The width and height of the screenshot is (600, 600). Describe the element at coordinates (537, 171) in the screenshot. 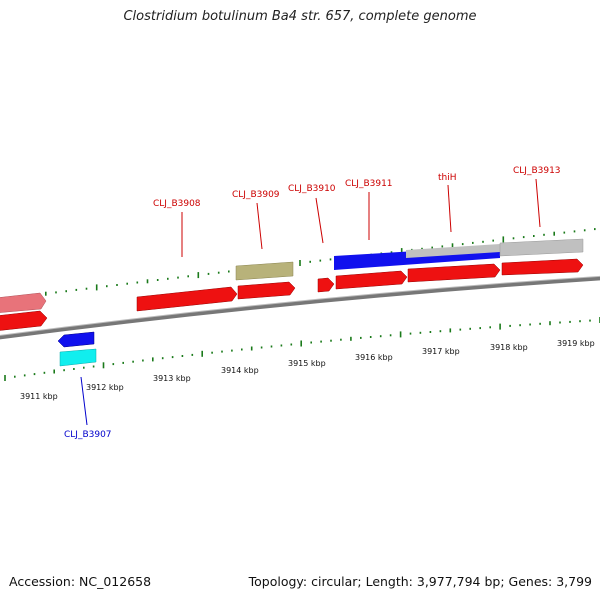

I see `gene-label-b3913: CLJ_B3913` at that location.